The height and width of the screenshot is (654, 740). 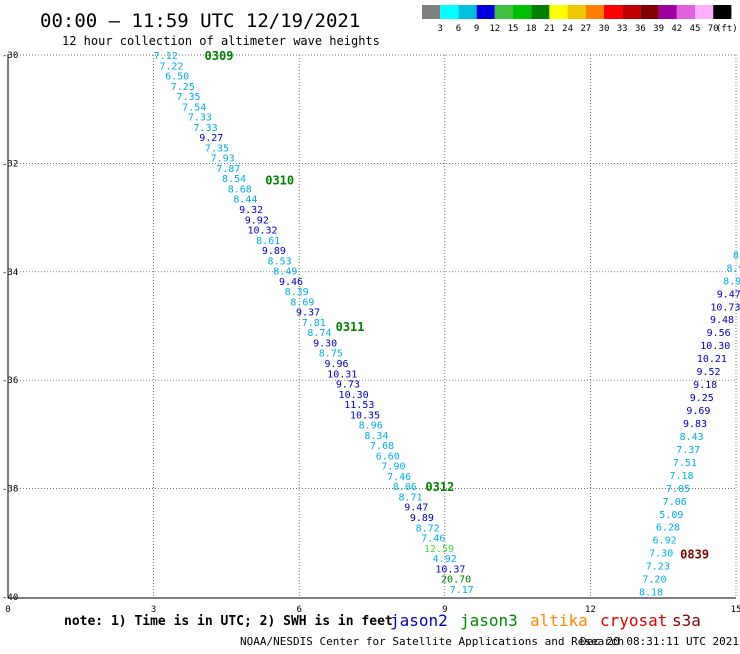 What do you see at coordinates (676, 29) in the screenshot?
I see `legend-label: 42` at bounding box center [676, 29].